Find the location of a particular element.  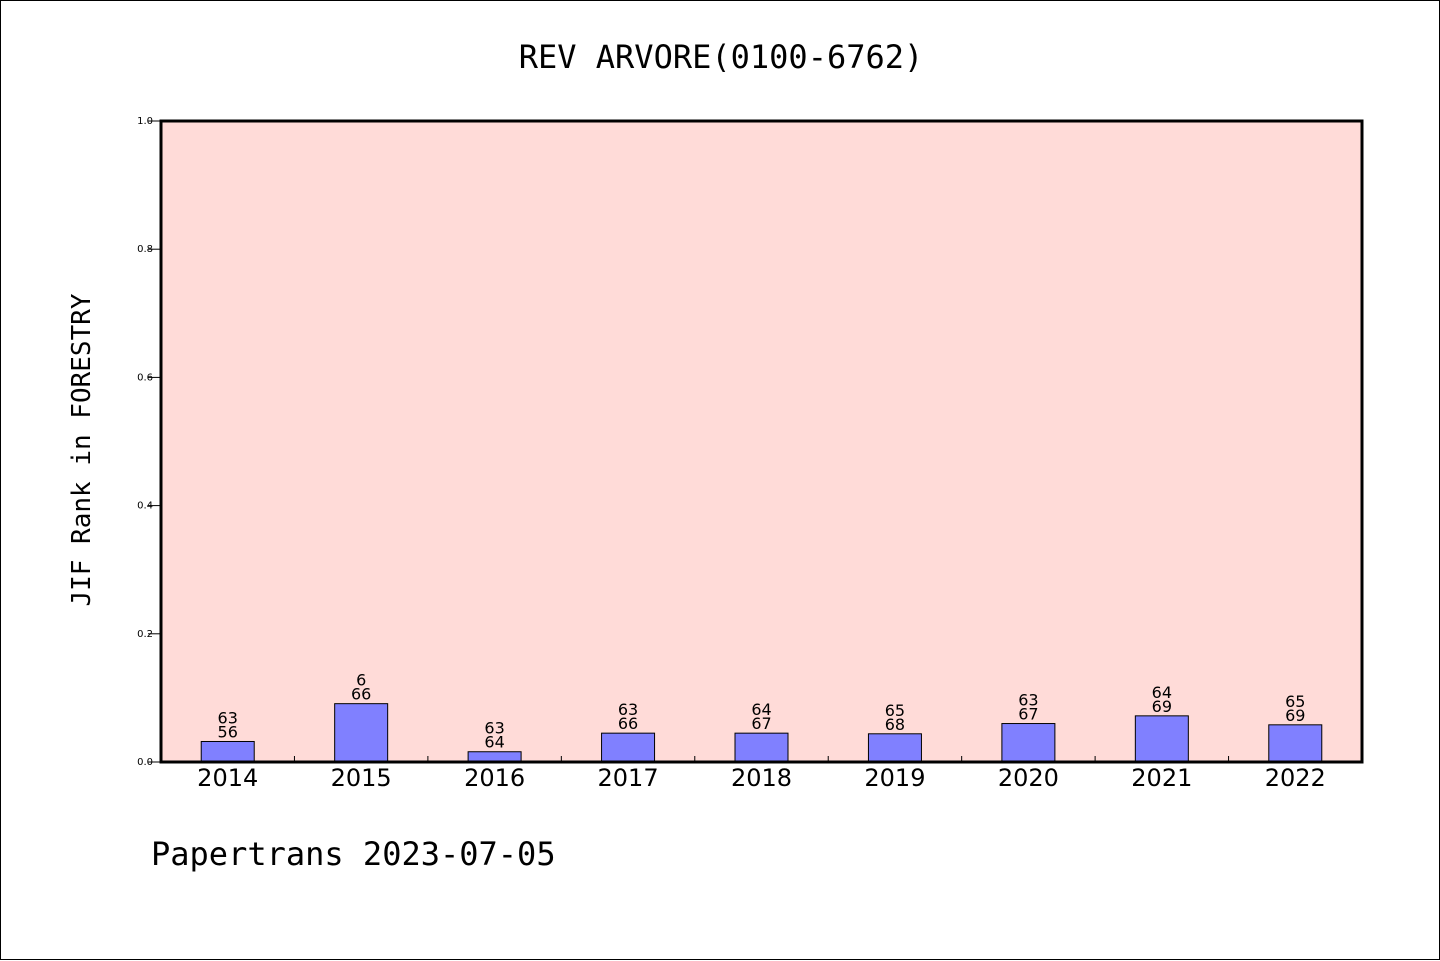

bar-2022 is located at coordinates (1295, 743).